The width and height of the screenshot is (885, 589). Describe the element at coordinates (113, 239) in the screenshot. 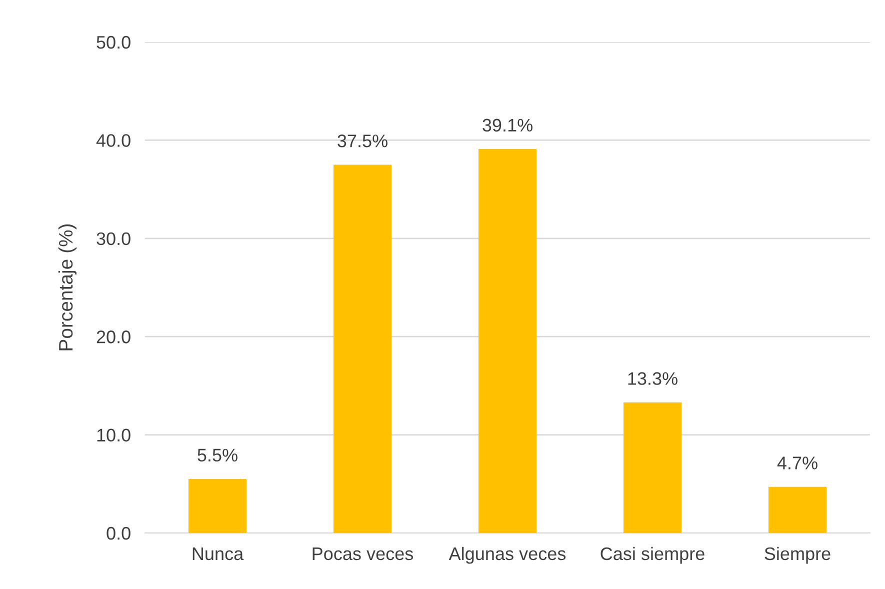

I see `y-tick-label: 30.0` at that location.